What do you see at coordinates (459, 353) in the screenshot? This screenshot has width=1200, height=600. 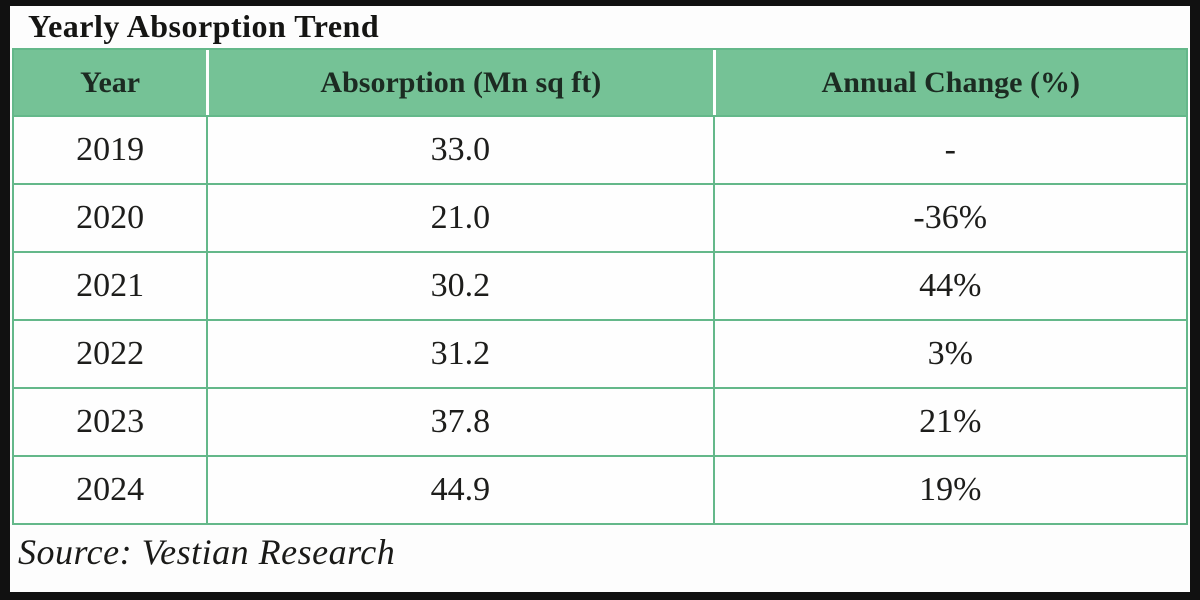 I see `cell-absorption: 31.2` at bounding box center [459, 353].